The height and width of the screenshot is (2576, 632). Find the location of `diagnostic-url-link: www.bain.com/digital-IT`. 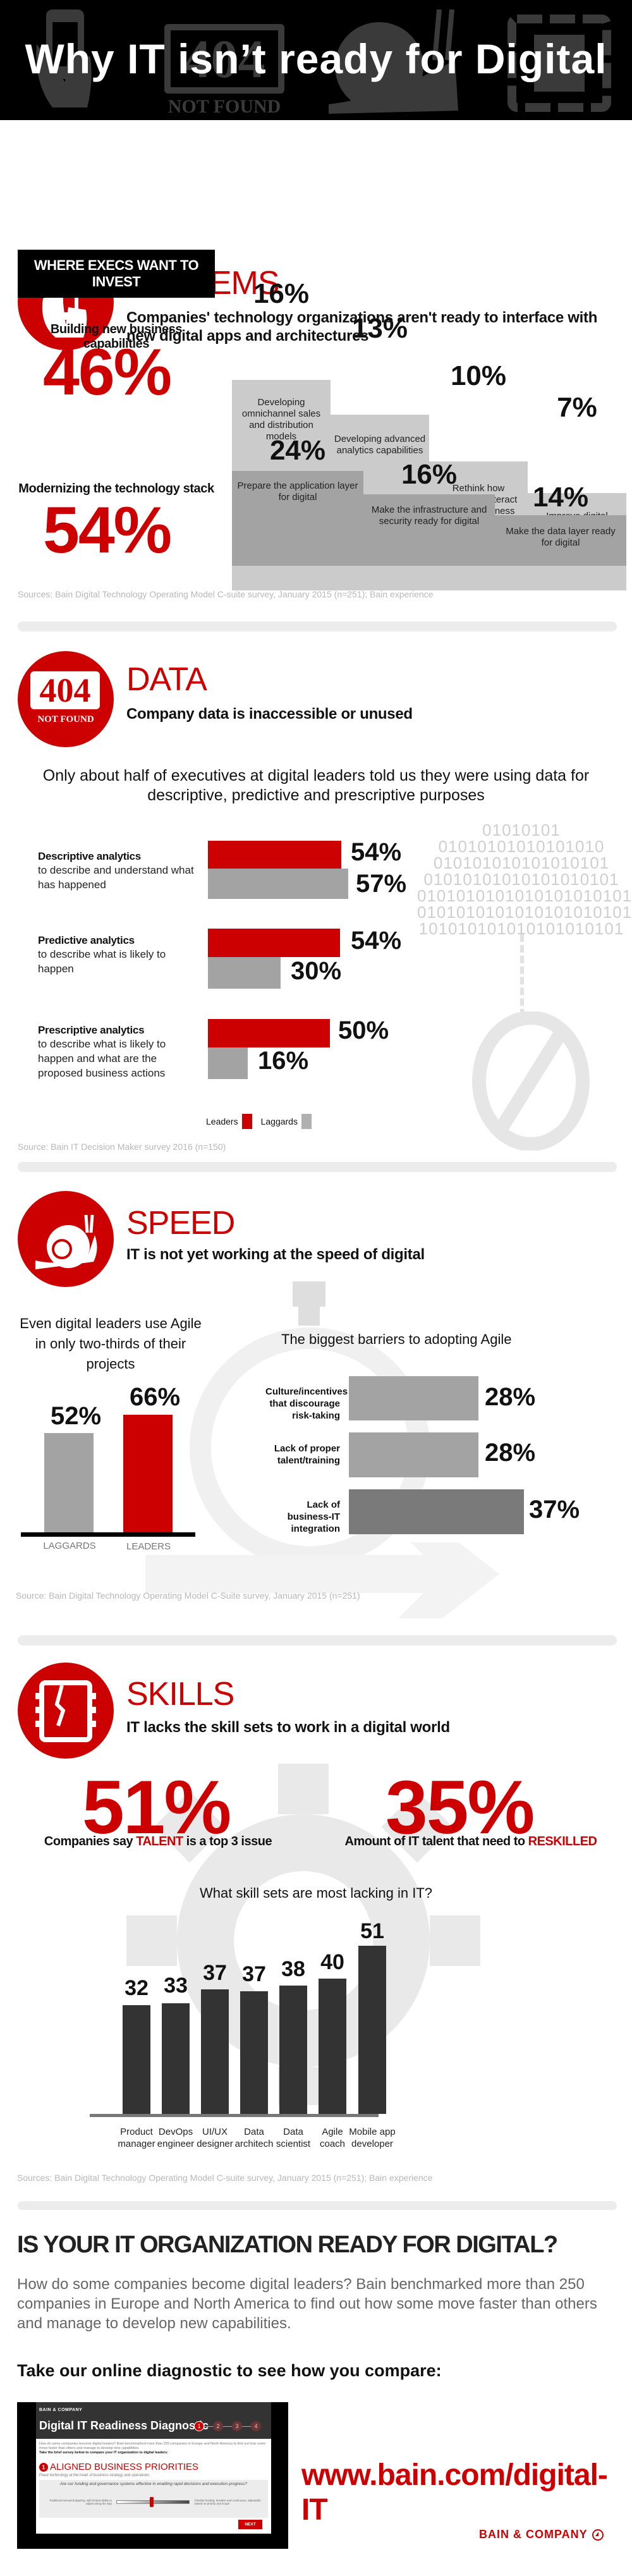

diagnostic-url-link: www.bain.com/digital-IT is located at coordinates (454, 2492).